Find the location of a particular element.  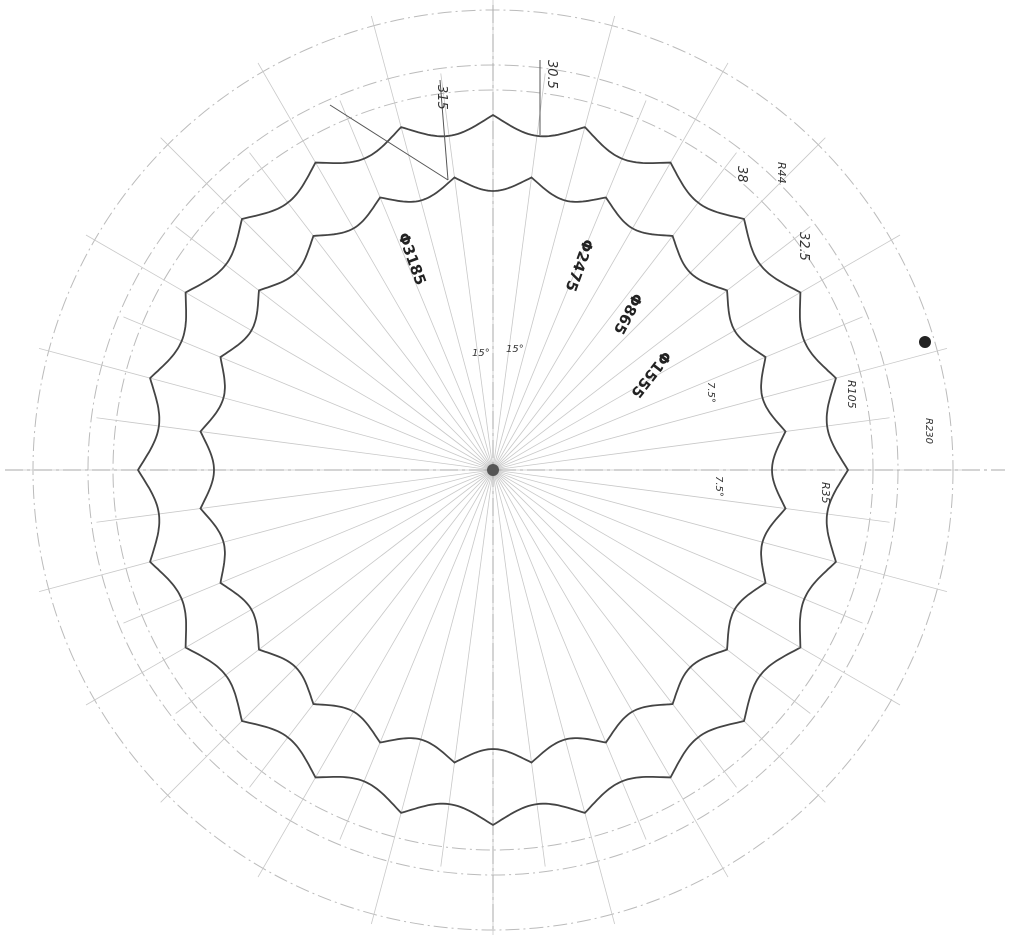

dimension-label: 315 is located at coordinates (441, 97).